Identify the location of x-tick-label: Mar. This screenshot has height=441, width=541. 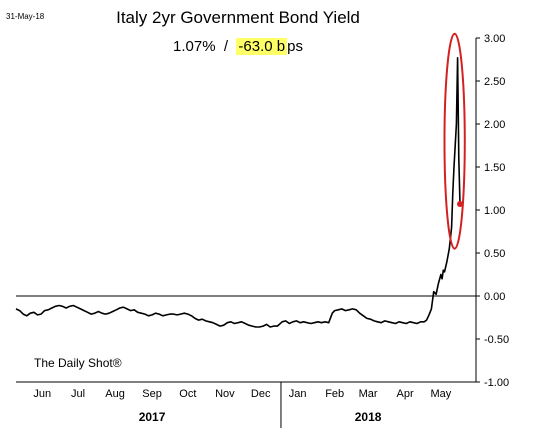
(368, 394).